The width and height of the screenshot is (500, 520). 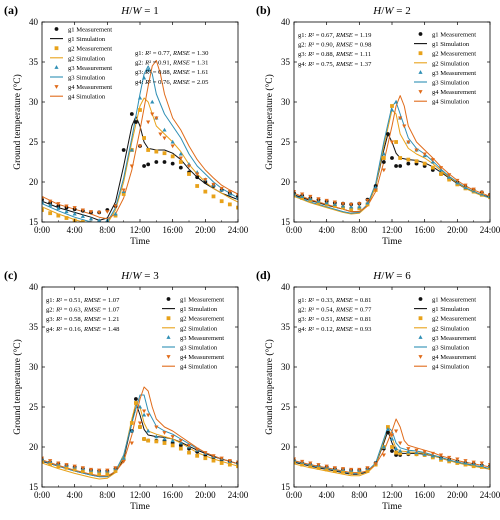 What do you see at coordinates (199, 367) in the screenshot?
I see `legend-entry: g4 Simulation` at bounding box center [199, 367].